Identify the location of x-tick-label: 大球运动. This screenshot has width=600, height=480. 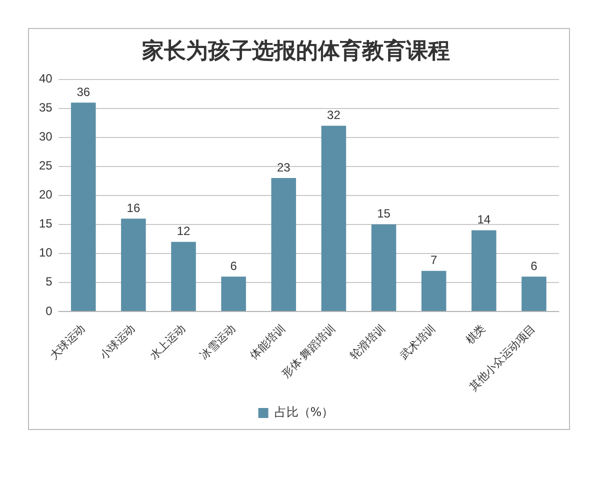
(67, 342).